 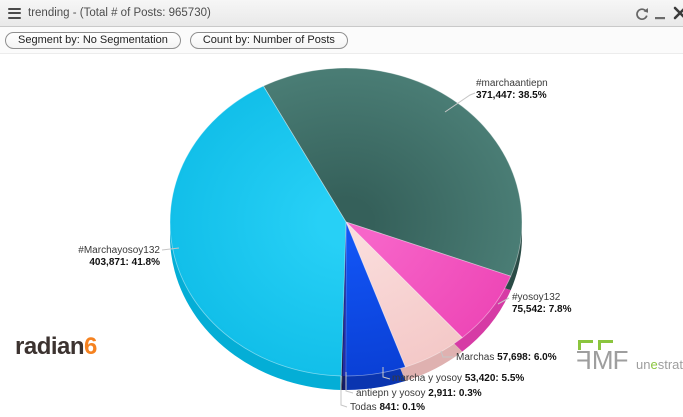 I want to click on fmf-unestrat-logo: FMF unestrat, so click(x=630, y=357).